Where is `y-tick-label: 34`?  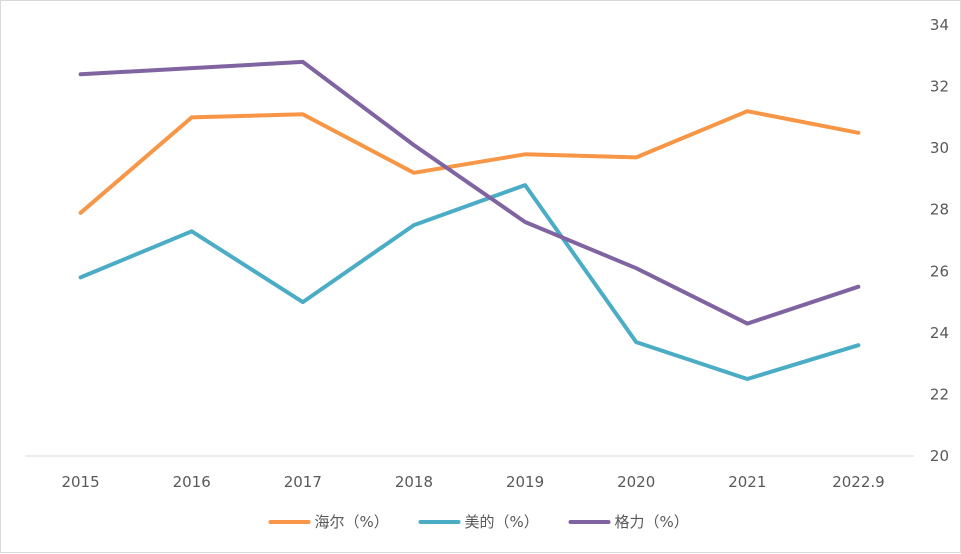
y-tick-label: 34 is located at coordinates (939, 25).